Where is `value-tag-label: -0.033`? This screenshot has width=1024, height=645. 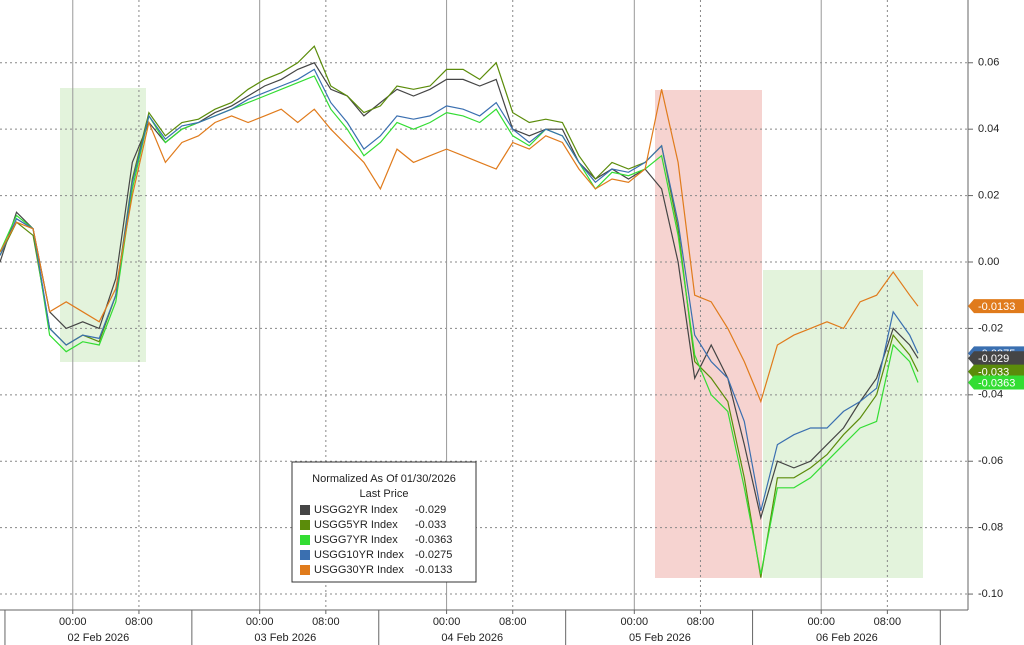 value-tag-label: -0.033 is located at coordinates (993, 372).